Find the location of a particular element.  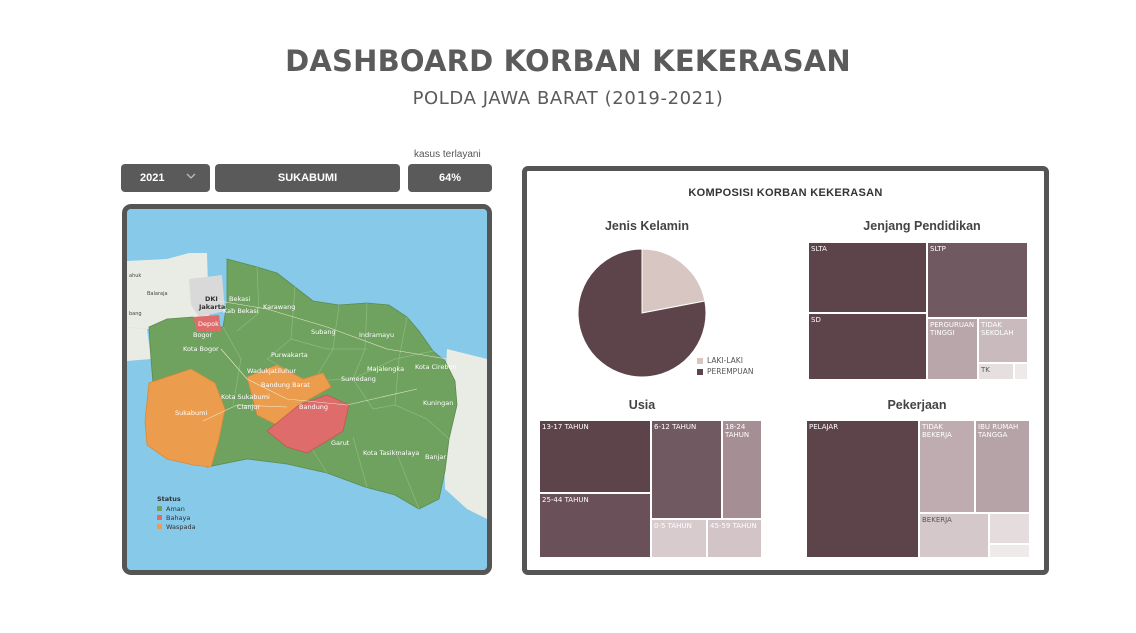

treemap-cell-6-12: 6-12 TAHUN is located at coordinates (686, 469).